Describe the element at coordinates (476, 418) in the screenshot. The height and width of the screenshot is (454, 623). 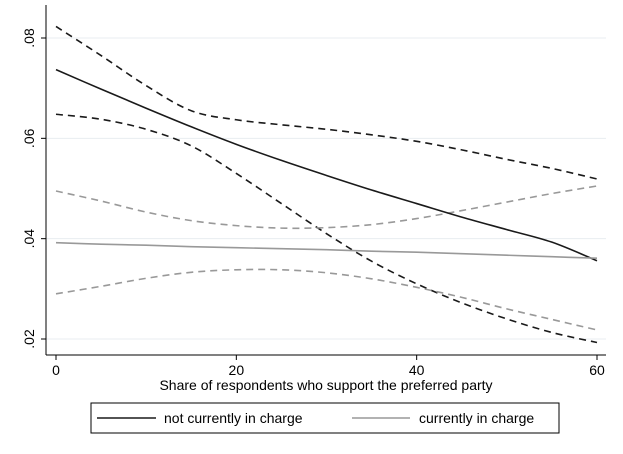
I see `legend-label-1: currently in charge` at that location.